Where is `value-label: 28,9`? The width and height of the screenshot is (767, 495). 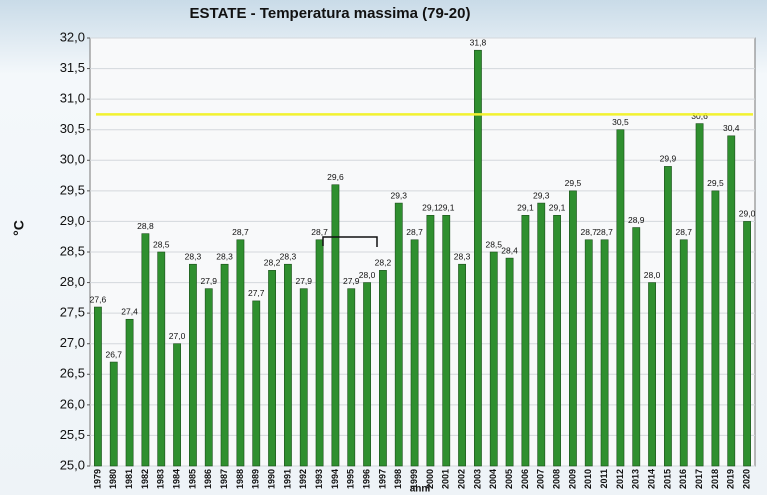
value-label: 28,9 is located at coordinates (636, 220).